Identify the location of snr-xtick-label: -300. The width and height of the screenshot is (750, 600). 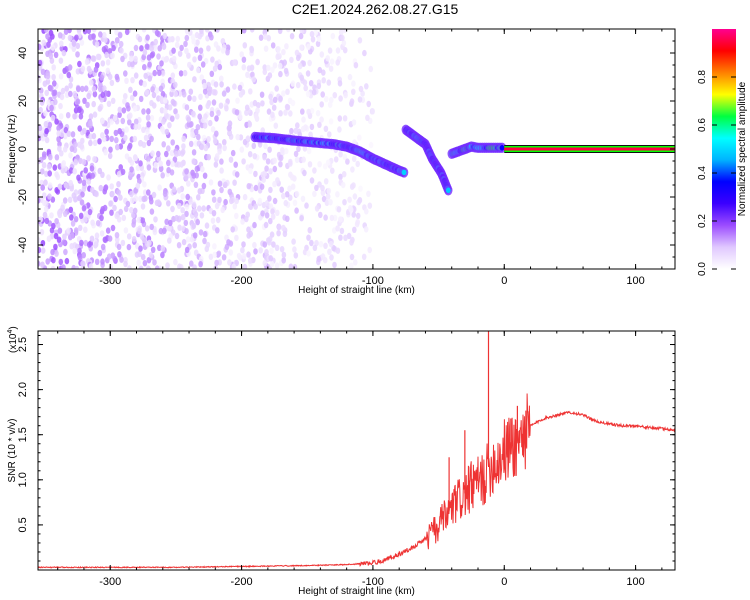
(110, 582).